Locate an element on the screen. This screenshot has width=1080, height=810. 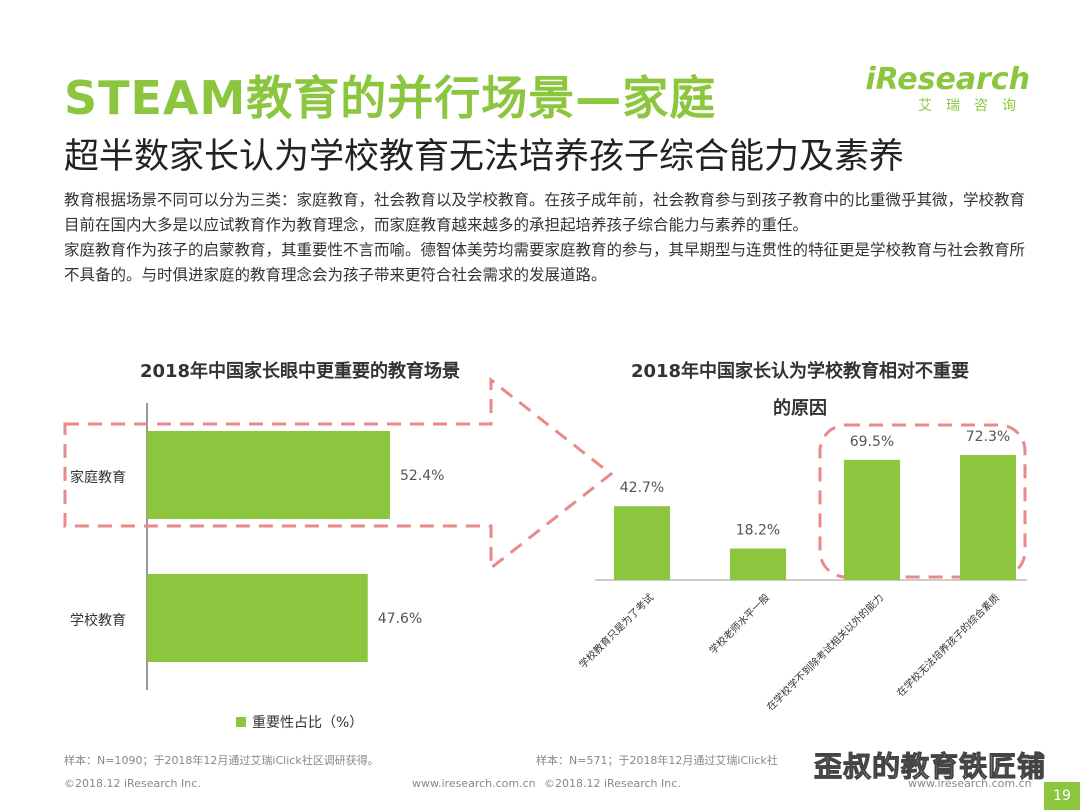
sample-note-right: 样本：N=571；于2018年12月通过艾瑞iClick社 is located at coordinates (657, 760).